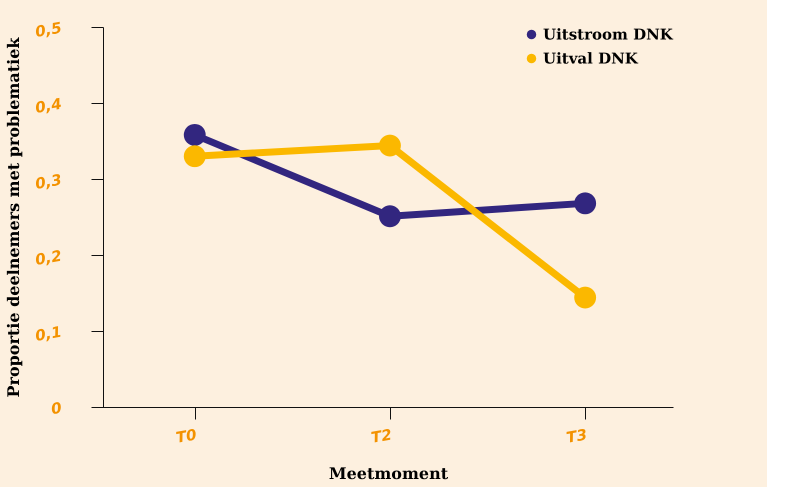 The width and height of the screenshot is (804, 501). What do you see at coordinates (57, 408) in the screenshot?
I see `y-tick-label: 0` at bounding box center [57, 408].